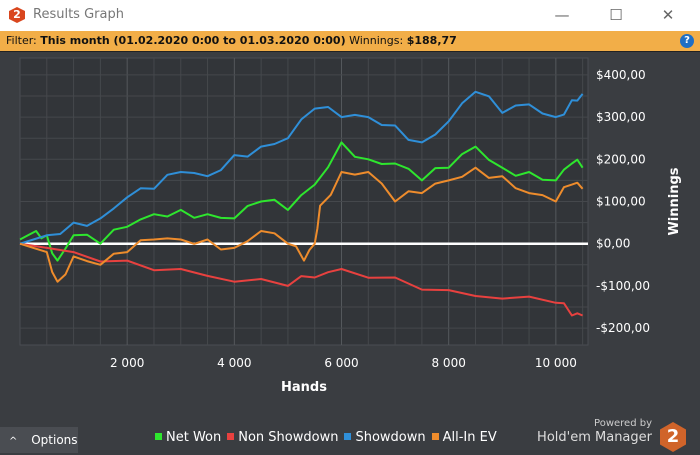 The width and height of the screenshot is (700, 455). What do you see at coordinates (304, 387) in the screenshot?
I see `x-axis-label: Hands` at bounding box center [304, 387].